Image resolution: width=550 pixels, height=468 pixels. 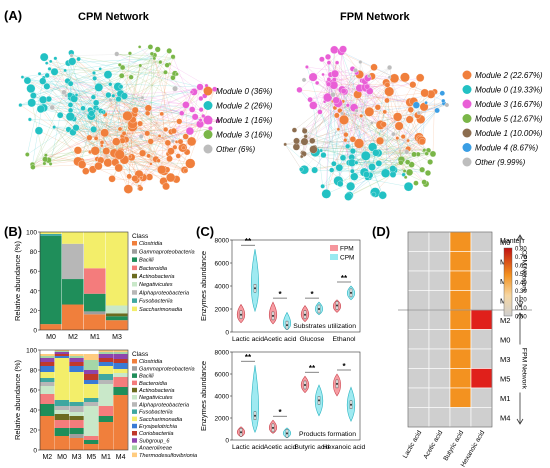 What do you see at coordinates (512, 241) in the screenshot?
I see `colorbar-title: Mantel'r` at bounding box center [512, 241].